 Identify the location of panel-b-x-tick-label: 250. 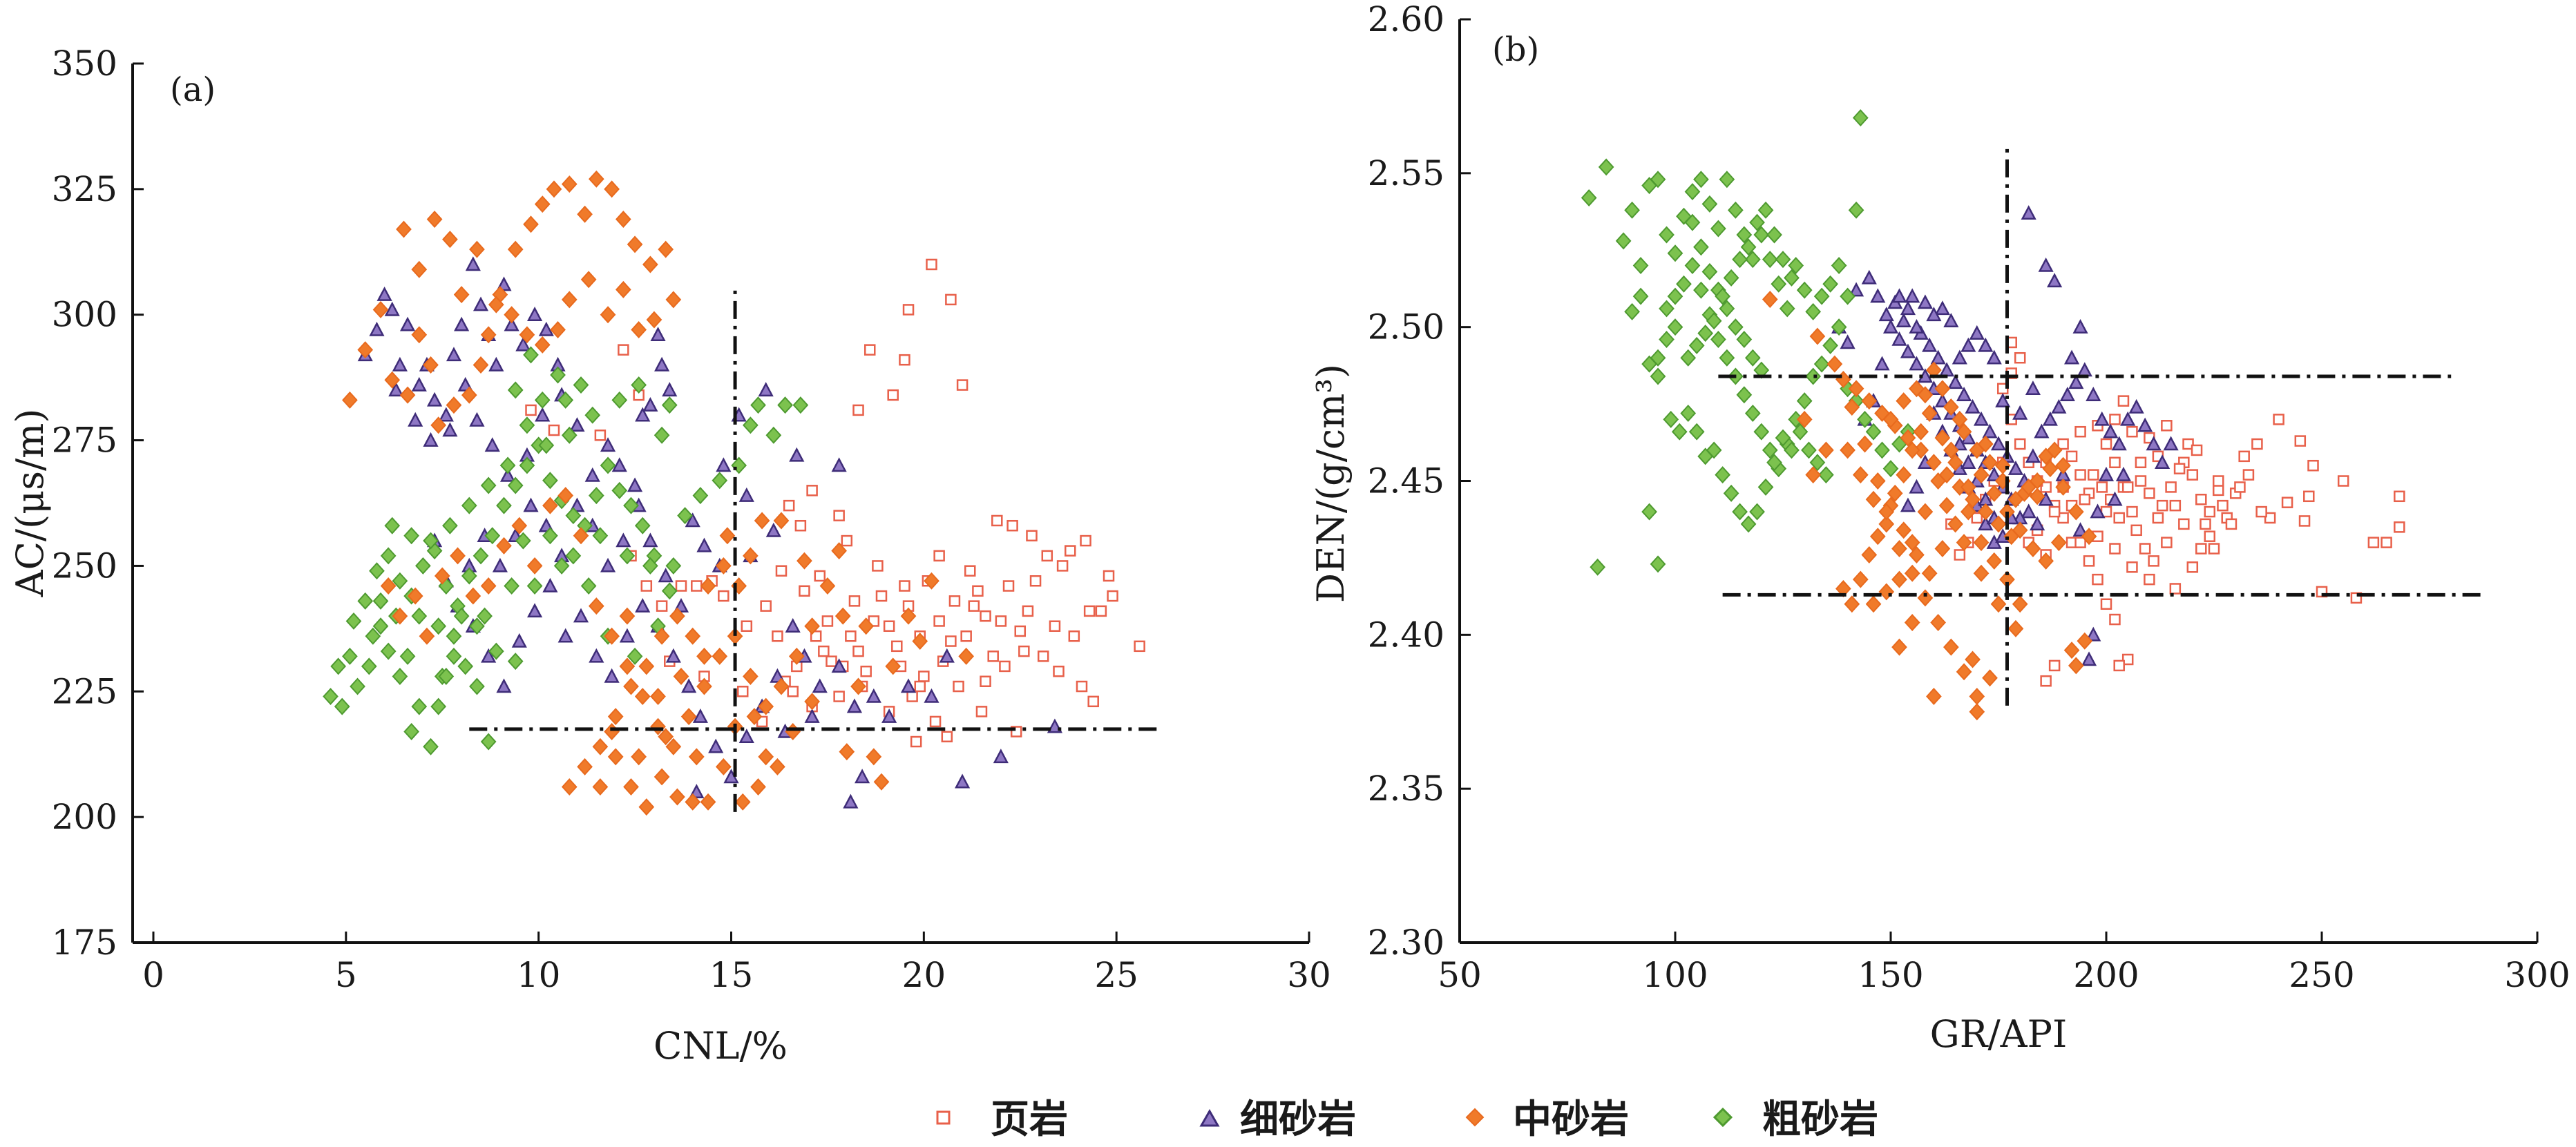
(2321, 975).